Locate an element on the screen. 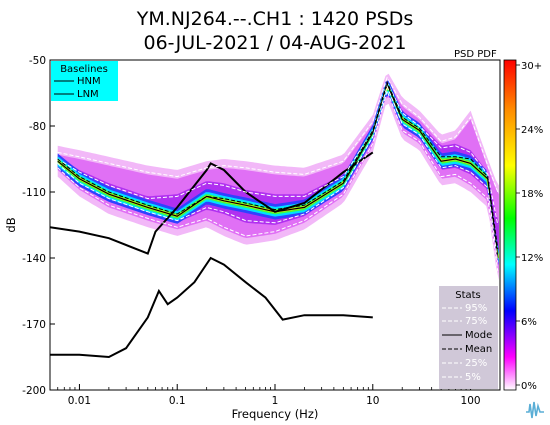 The height and width of the screenshot is (425, 550). x-tick-label: 10 is located at coordinates (372, 401).